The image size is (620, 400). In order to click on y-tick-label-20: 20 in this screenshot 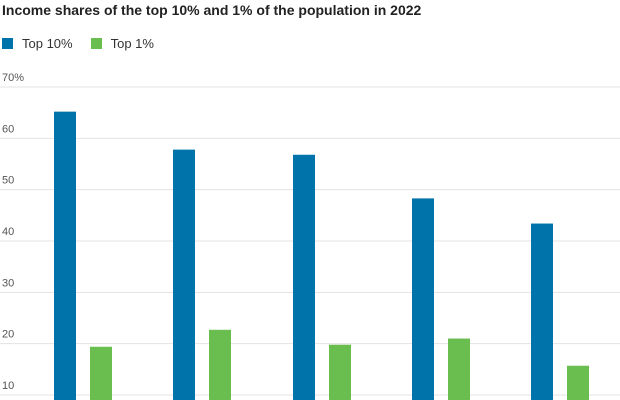, I will do `click(8, 335)`.